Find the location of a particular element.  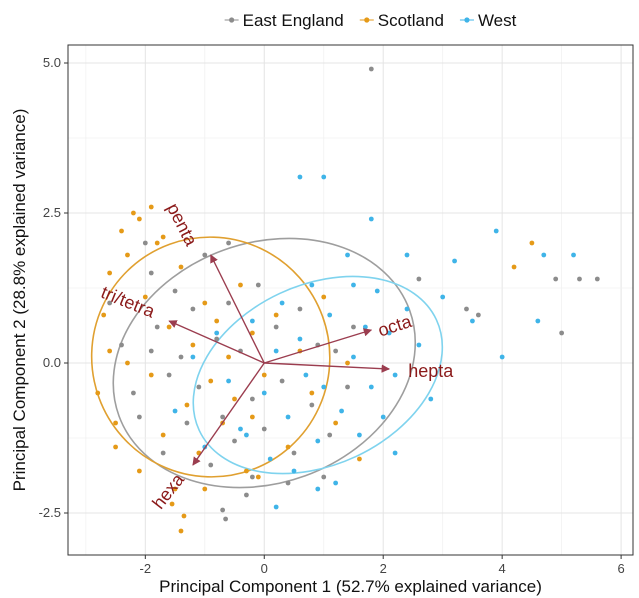

loading-arrow-hexa is located at coordinates (228, 414).